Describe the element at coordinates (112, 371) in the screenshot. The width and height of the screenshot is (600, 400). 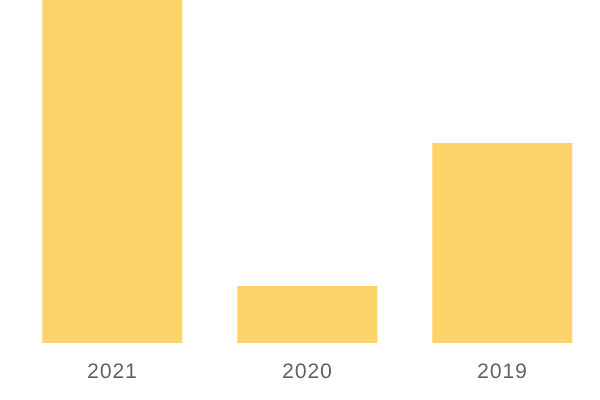
I see `x-tick-label: 2021` at that location.